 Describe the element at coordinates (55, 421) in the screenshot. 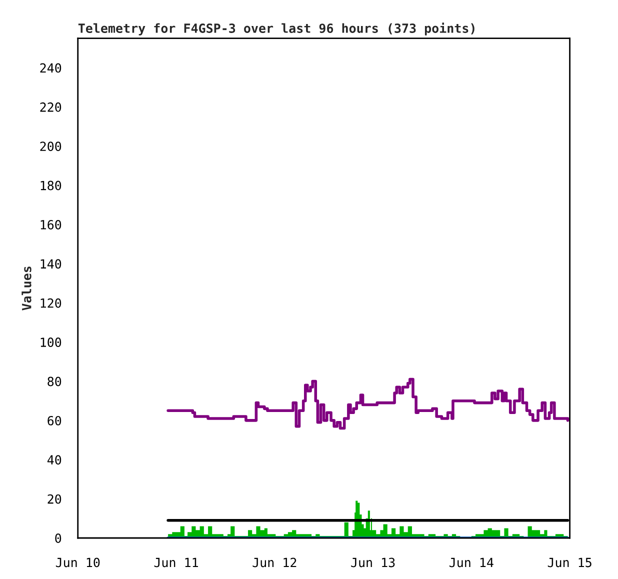

I see `y-tick-label: 60` at that location.